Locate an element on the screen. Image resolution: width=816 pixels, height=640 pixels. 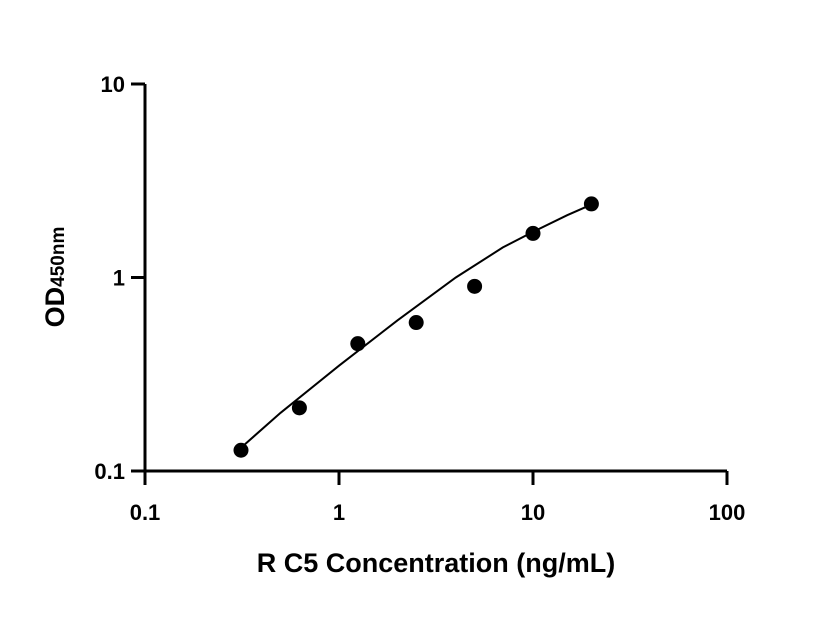
x-tick-labels: 0.1 1 10 100 is located at coordinates (438, 512).